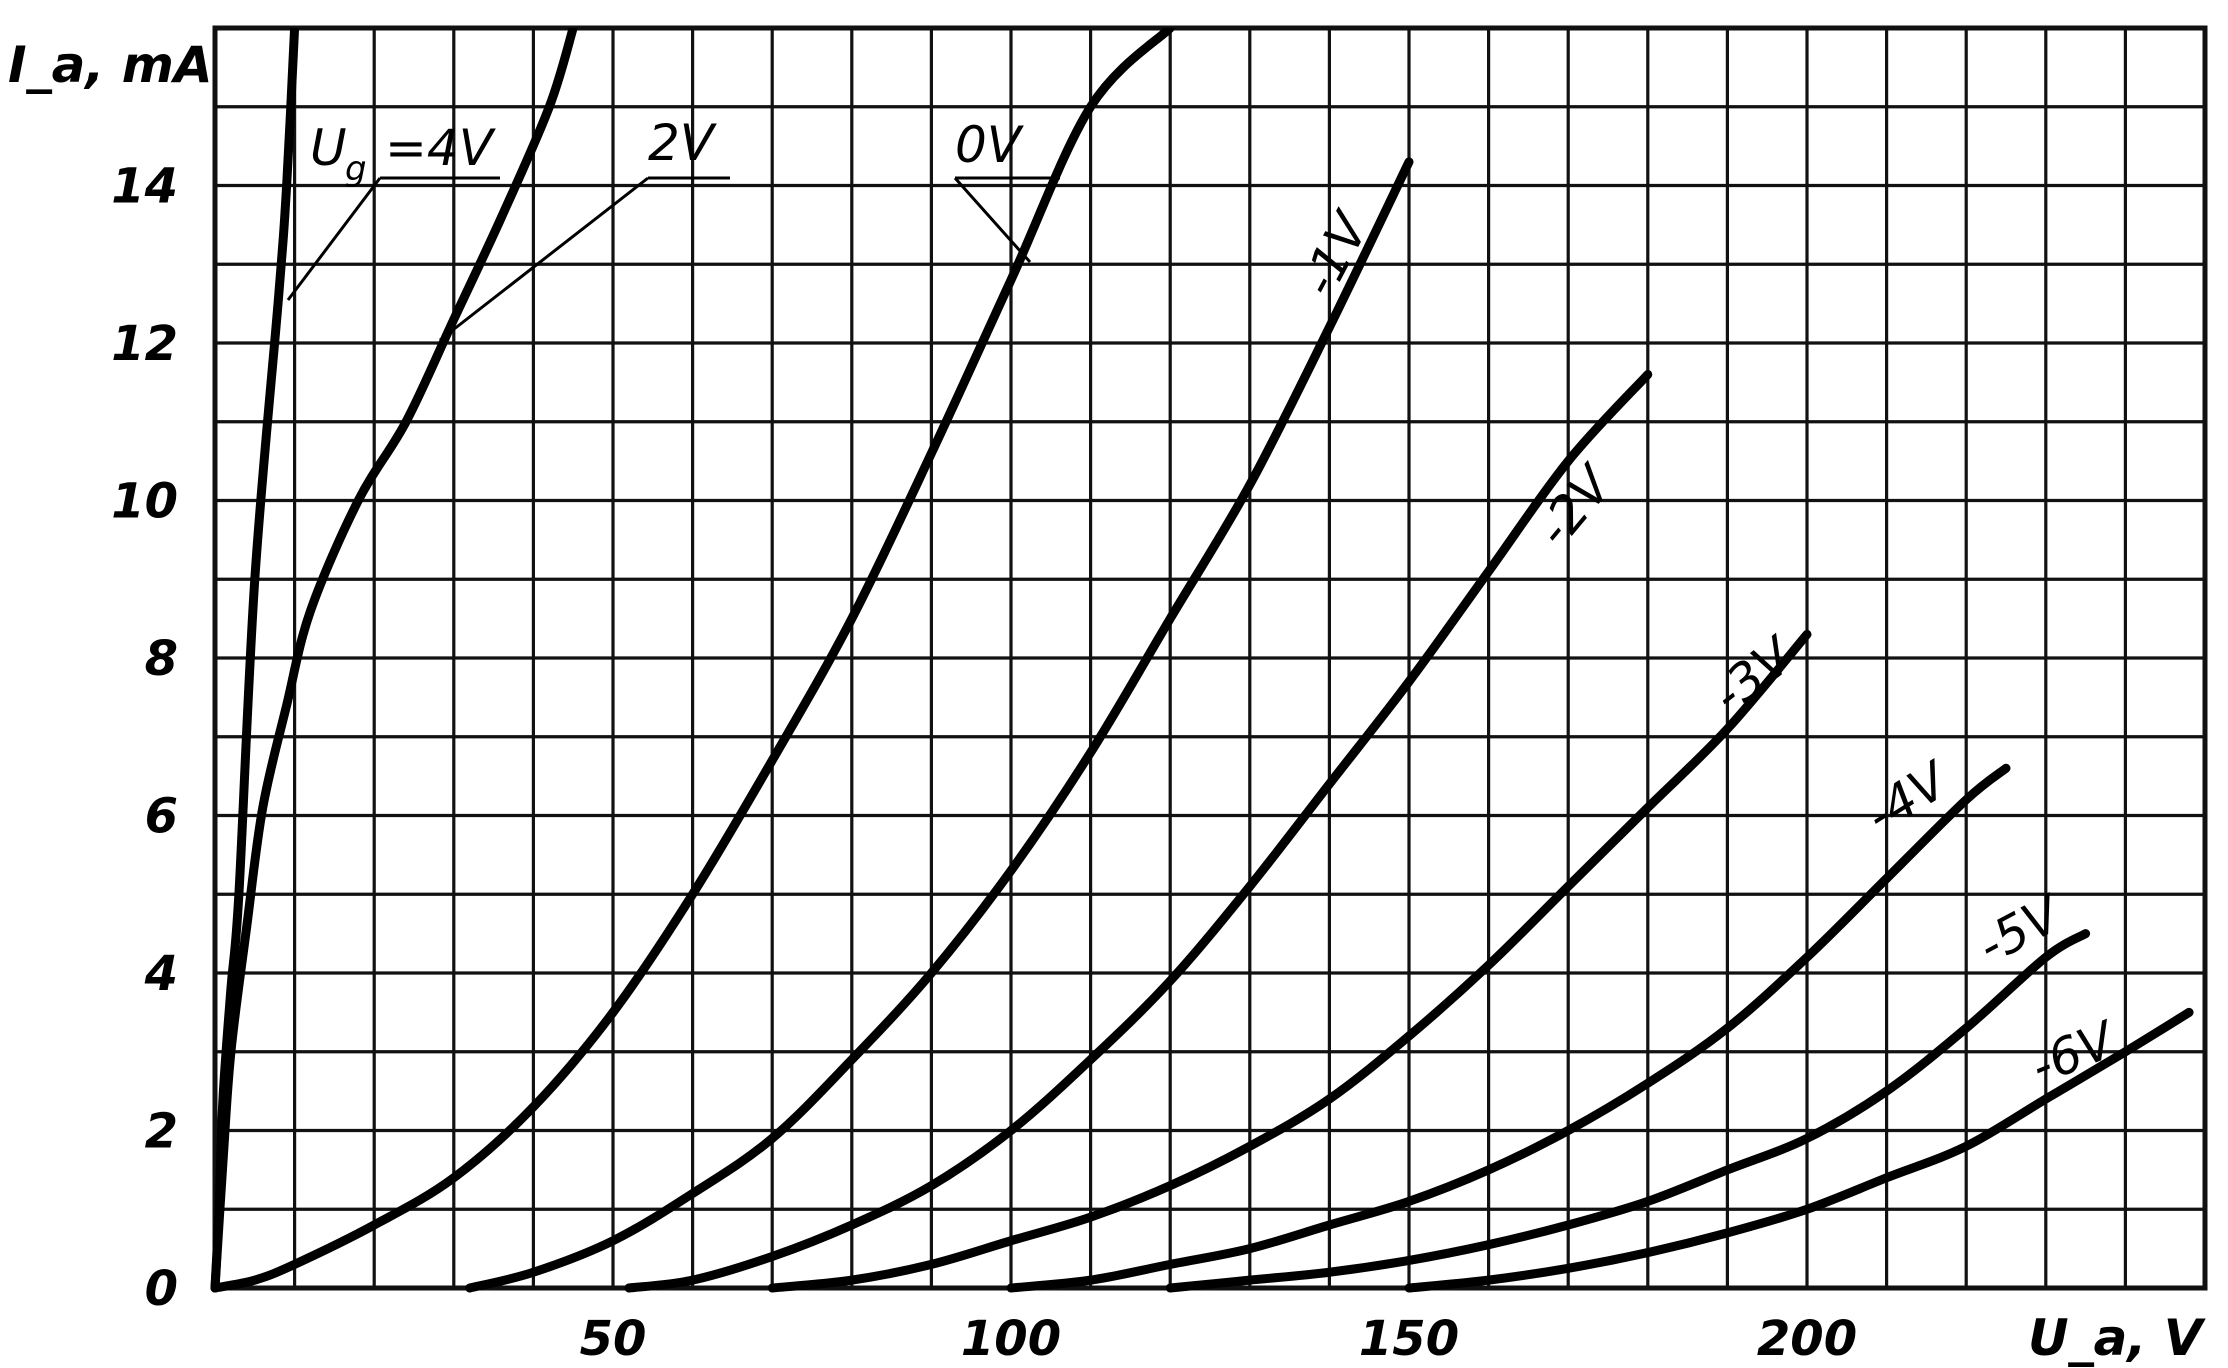  What do you see at coordinates (328, 148) in the screenshot?
I see `curve-label-ug-prefix: U` at bounding box center [328, 148].